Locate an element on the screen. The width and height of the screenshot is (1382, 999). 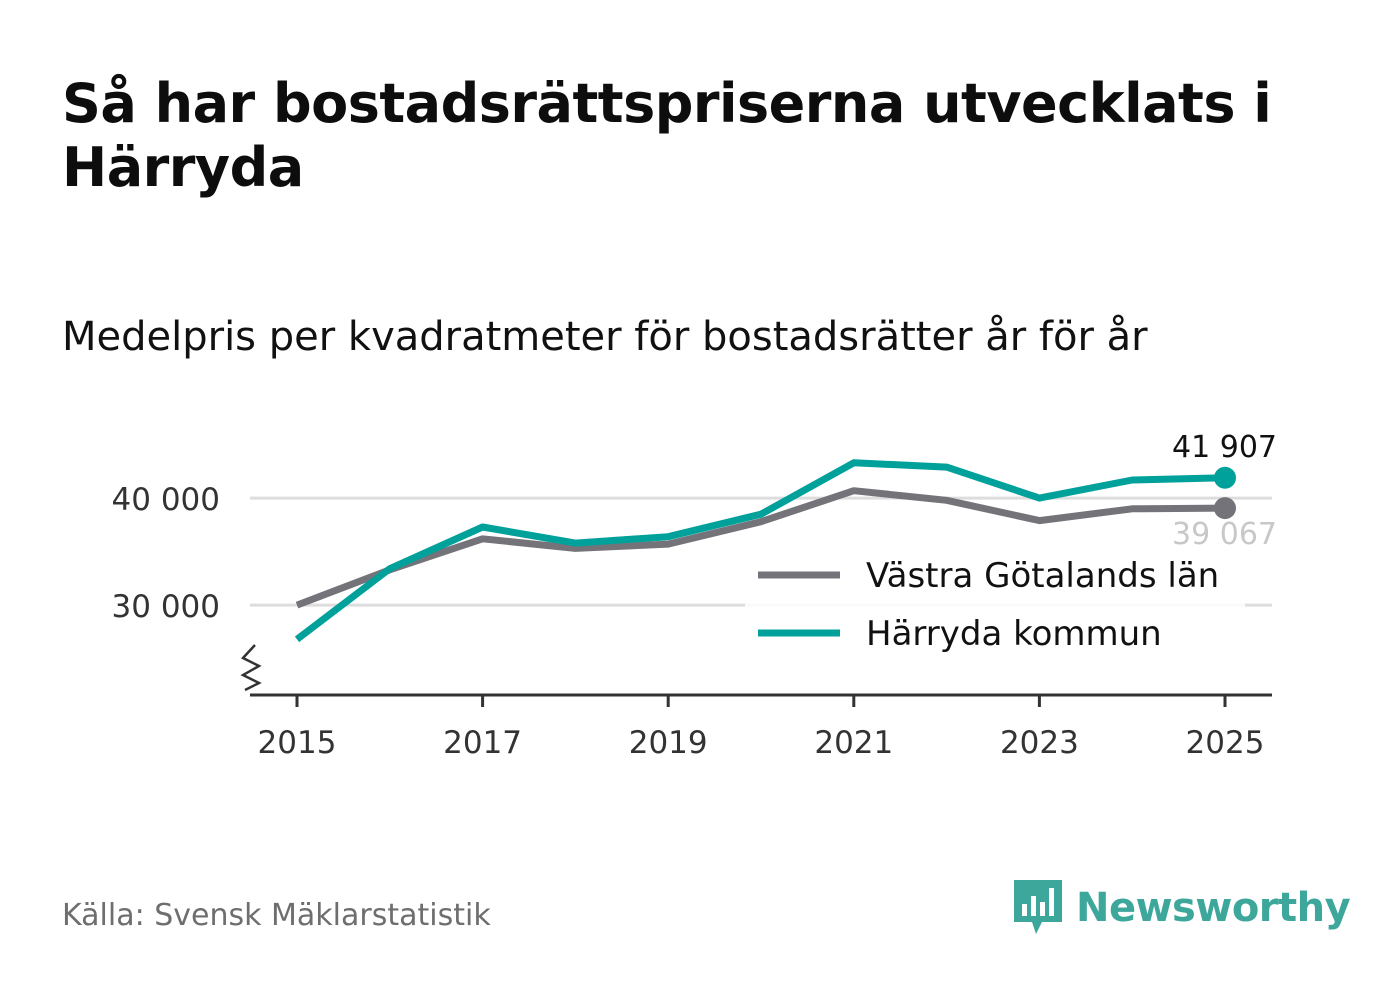
axes: 2015 2017 2019 2021 2023 2025 is located at coordinates (756, 702).